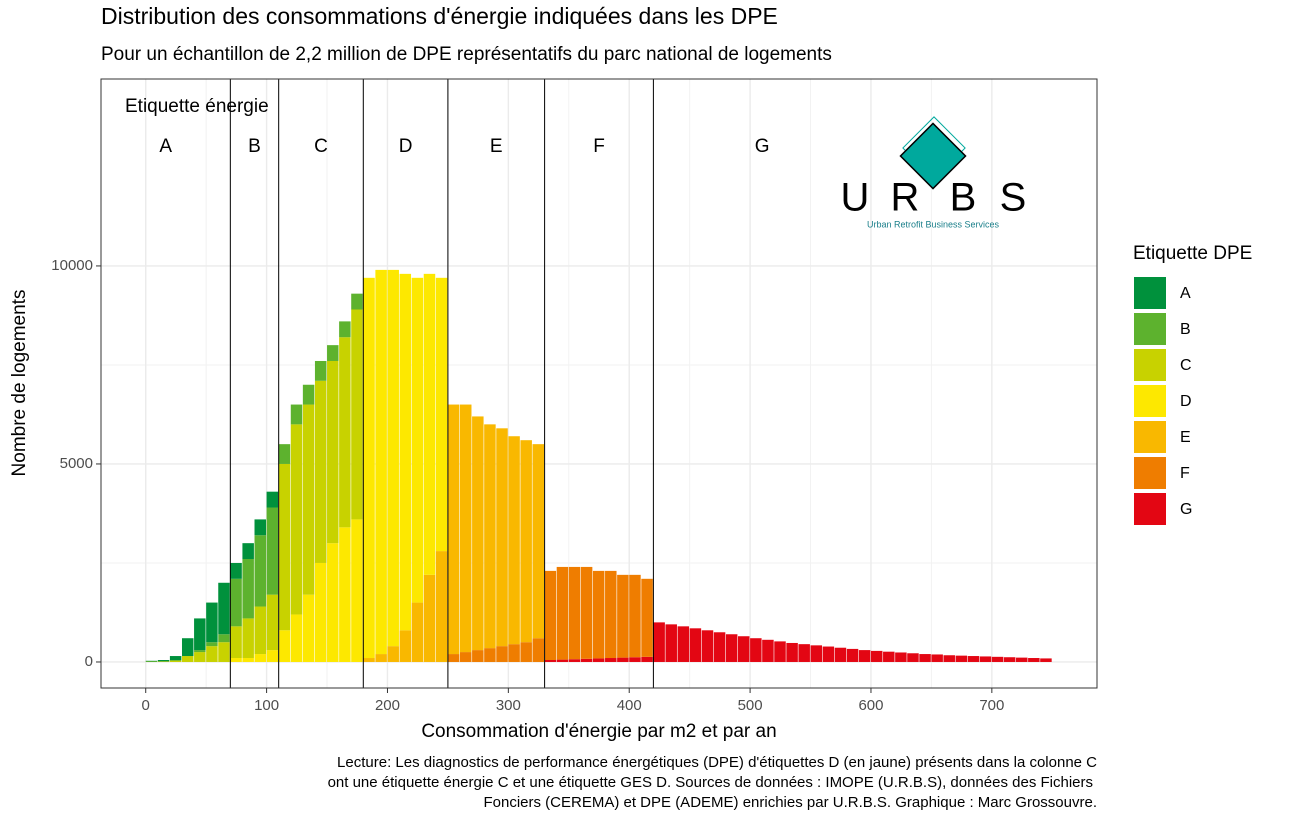 This screenshot has height=825, width=1298. What do you see at coordinates (496, 146) in the screenshot?
I see `class-label: E` at bounding box center [496, 146].